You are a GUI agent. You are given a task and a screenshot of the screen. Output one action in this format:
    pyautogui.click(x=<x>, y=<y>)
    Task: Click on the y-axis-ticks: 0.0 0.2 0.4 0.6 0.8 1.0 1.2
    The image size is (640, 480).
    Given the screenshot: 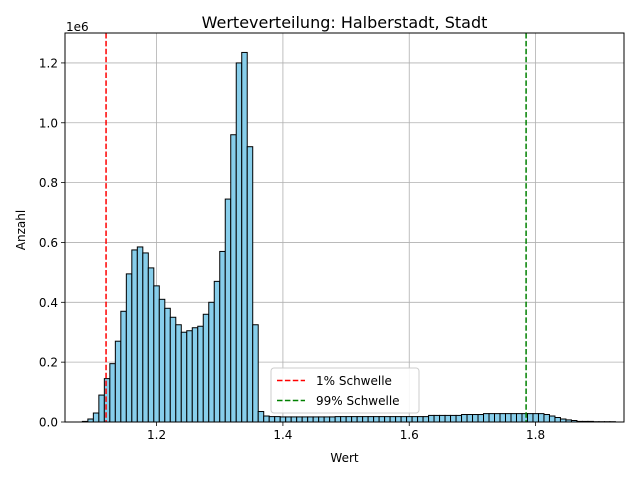 What is the action you would take?
    pyautogui.click(x=52, y=243)
    